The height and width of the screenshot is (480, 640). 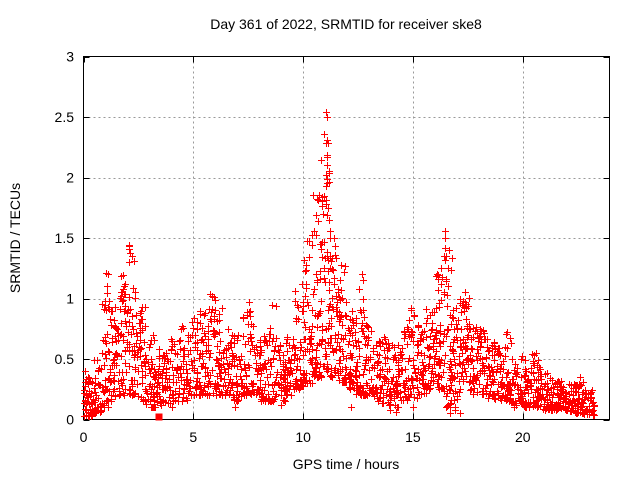 I want to click on y-tick-label: 2.5, so click(x=65, y=117).